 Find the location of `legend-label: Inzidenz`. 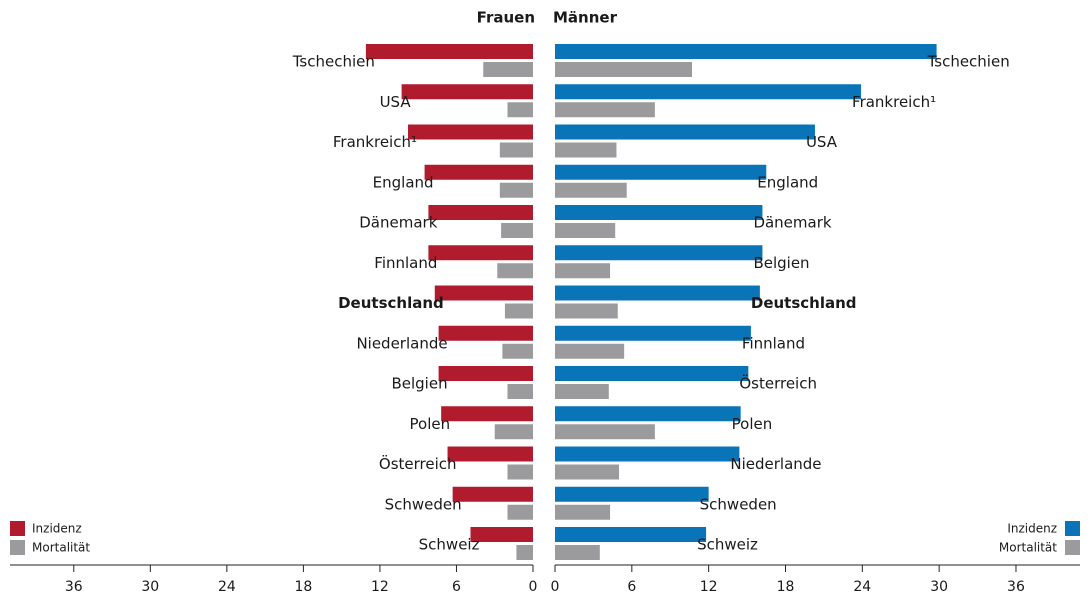

legend-label: Inzidenz is located at coordinates (57, 529).